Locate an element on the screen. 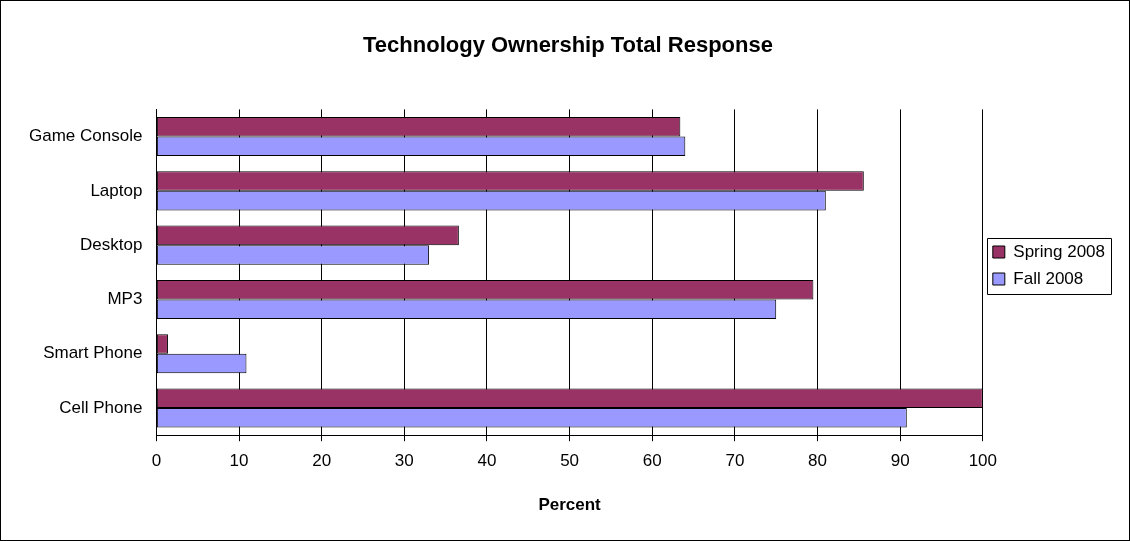  x-tick-label: 90 is located at coordinates (900, 461).